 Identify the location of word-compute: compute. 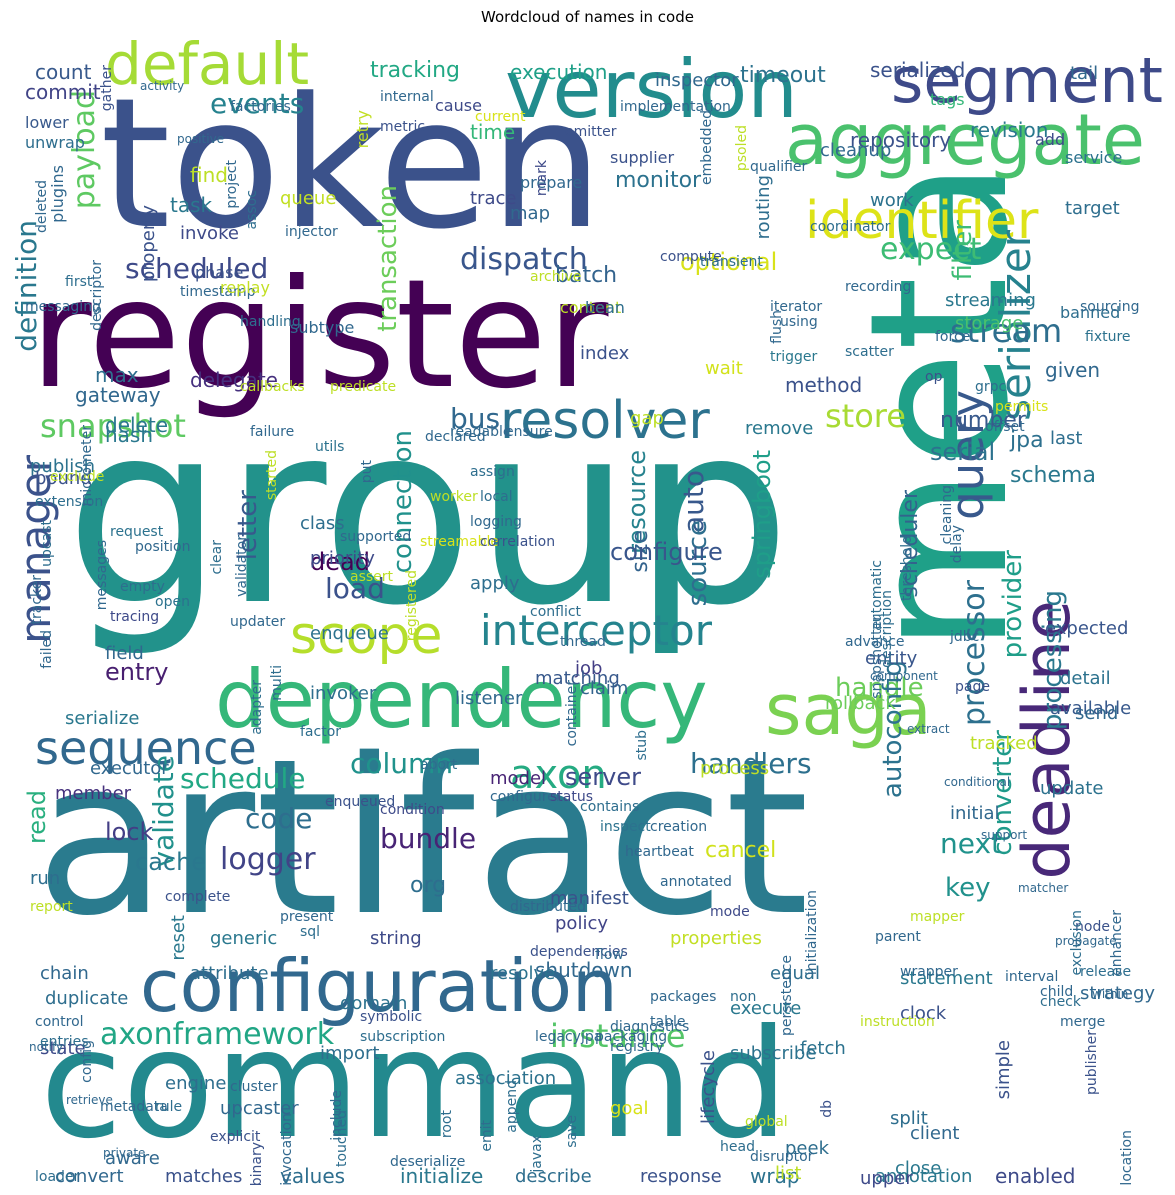
(691, 257).